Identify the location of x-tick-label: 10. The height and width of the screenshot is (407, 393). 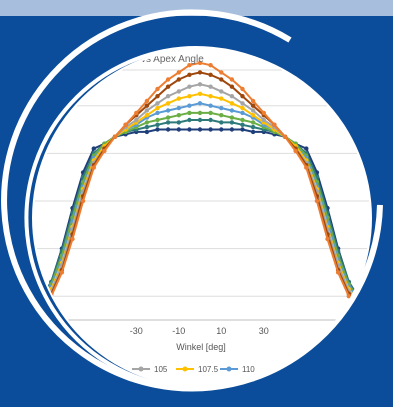
(221, 331).